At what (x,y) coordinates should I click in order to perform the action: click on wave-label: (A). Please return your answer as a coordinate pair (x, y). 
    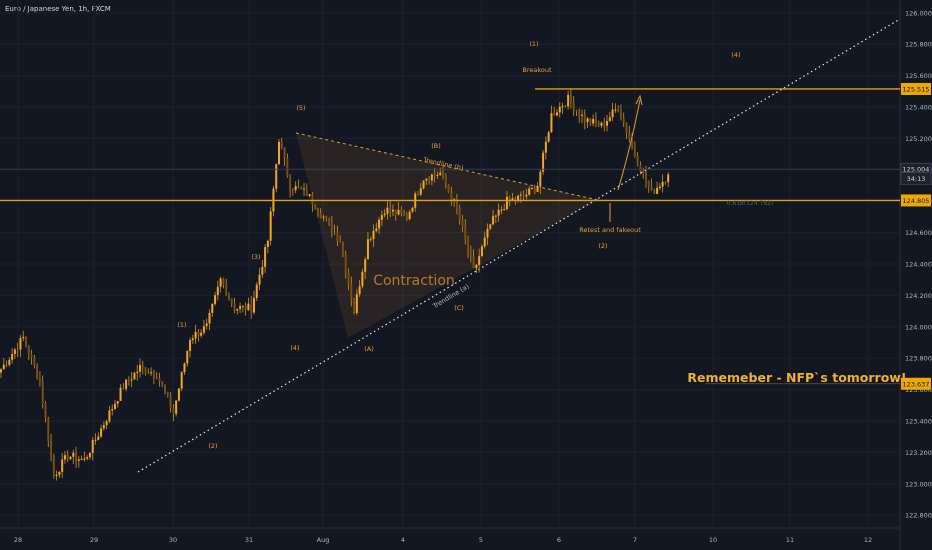
    Looking at the image, I should click on (369, 349).